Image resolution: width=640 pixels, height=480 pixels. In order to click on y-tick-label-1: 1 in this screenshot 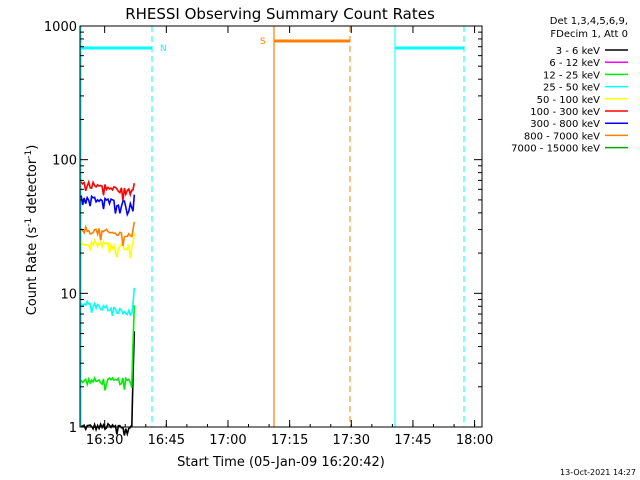, I will do `click(73, 428)`.